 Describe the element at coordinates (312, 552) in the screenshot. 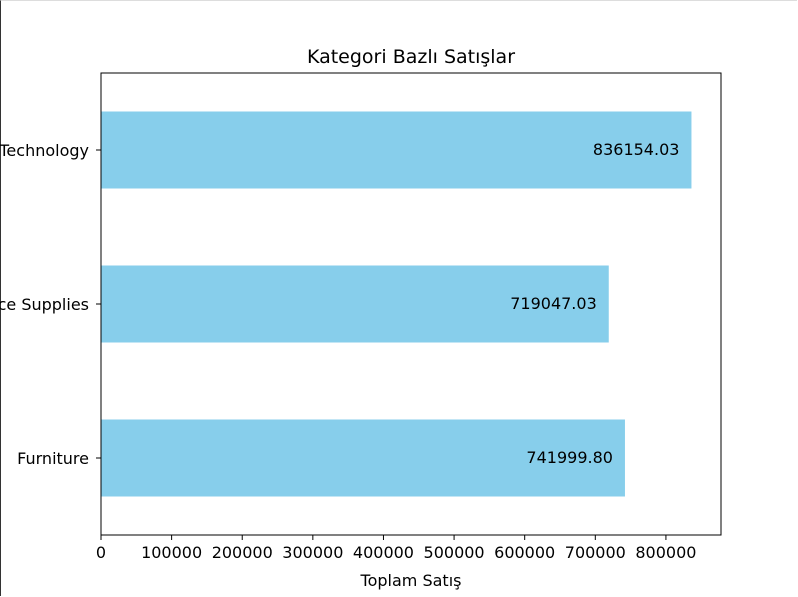

I see `x-tick-label: 300000` at that location.